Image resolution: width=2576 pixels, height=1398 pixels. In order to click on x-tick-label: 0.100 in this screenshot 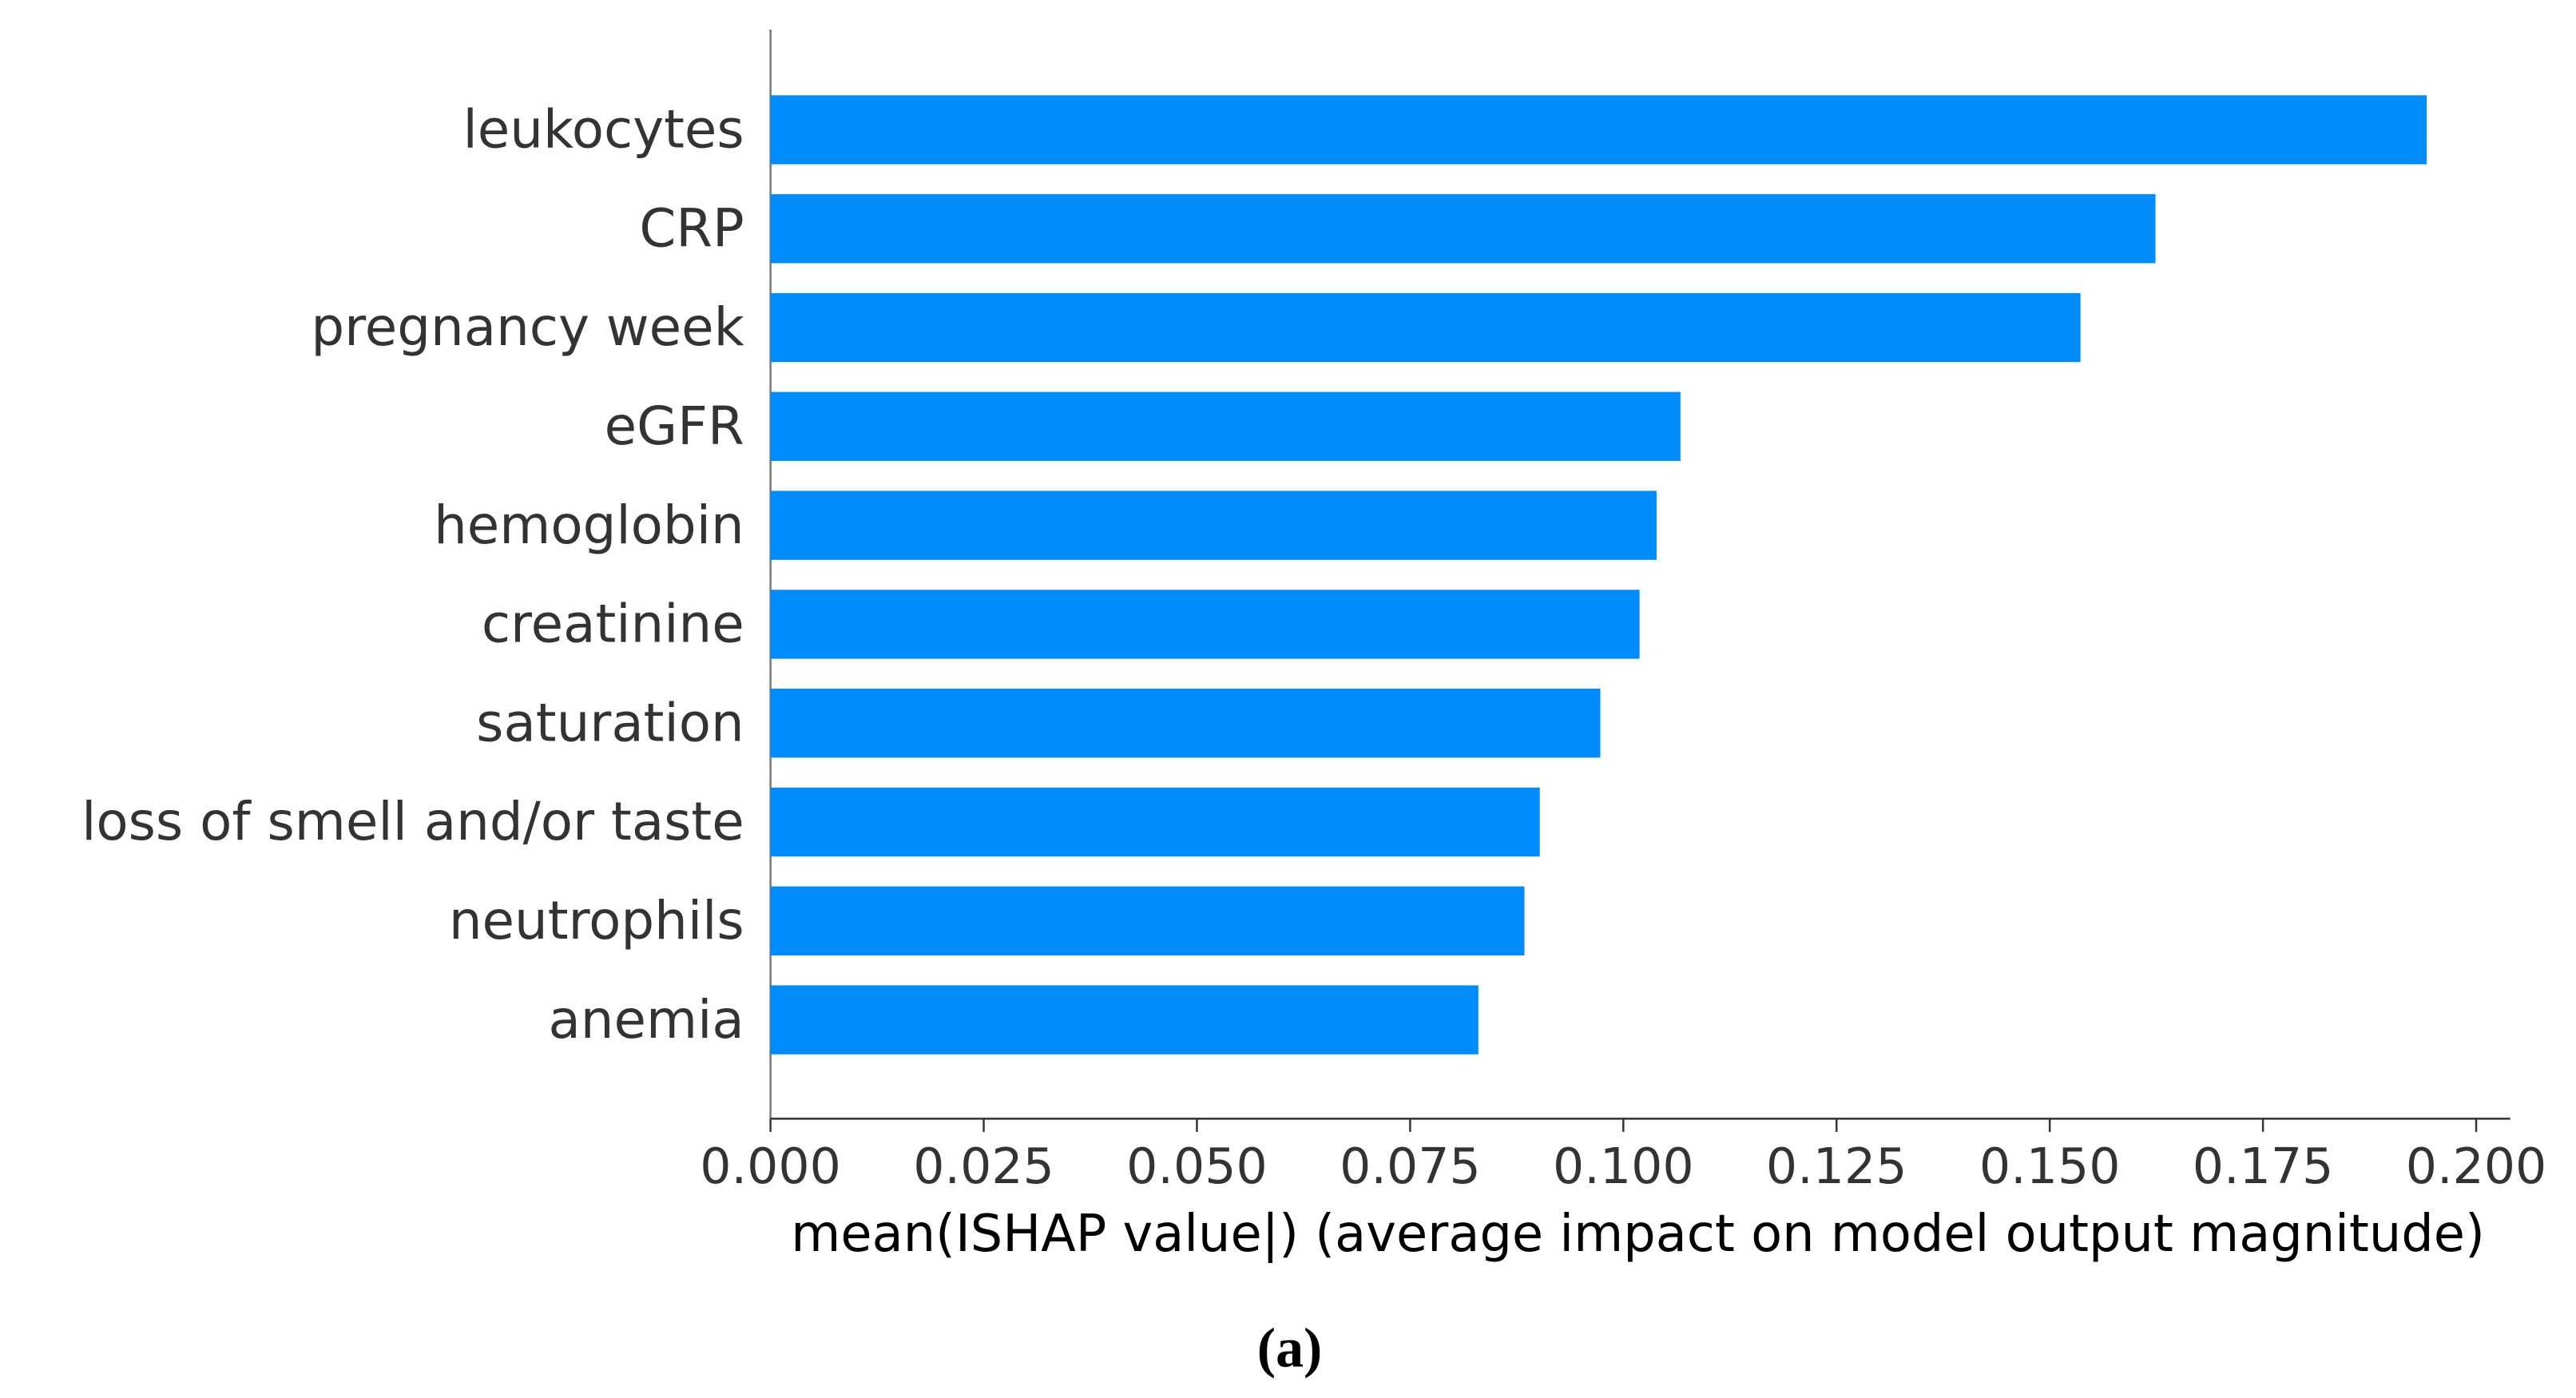, I will do `click(1623, 1166)`.